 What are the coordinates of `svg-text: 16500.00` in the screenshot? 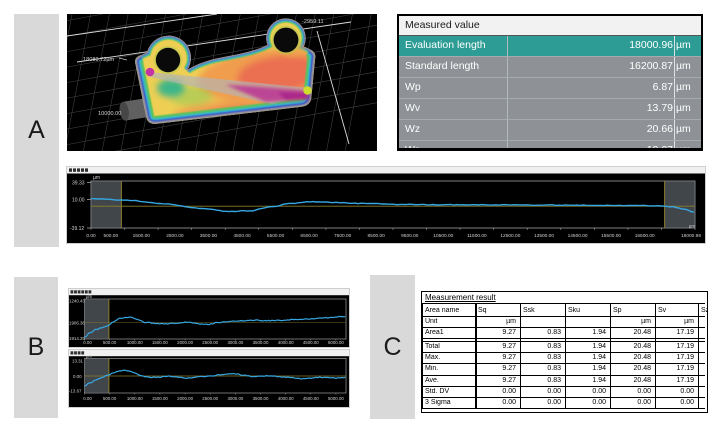 It's located at (645, 236).